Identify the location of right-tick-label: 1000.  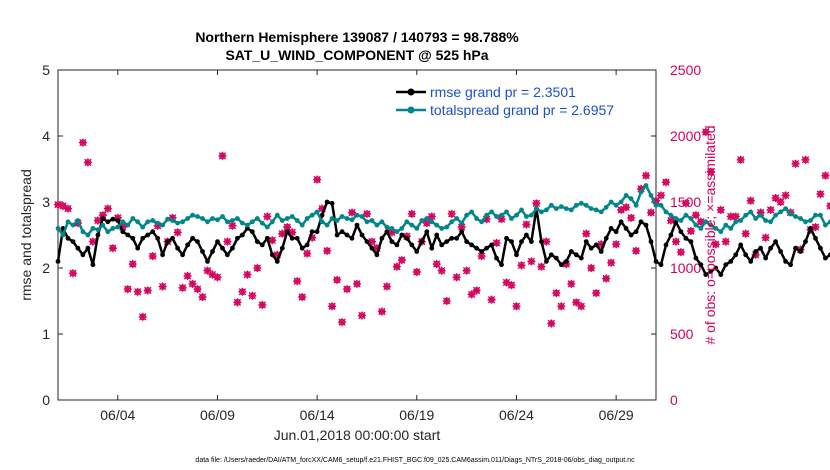
(685, 268).